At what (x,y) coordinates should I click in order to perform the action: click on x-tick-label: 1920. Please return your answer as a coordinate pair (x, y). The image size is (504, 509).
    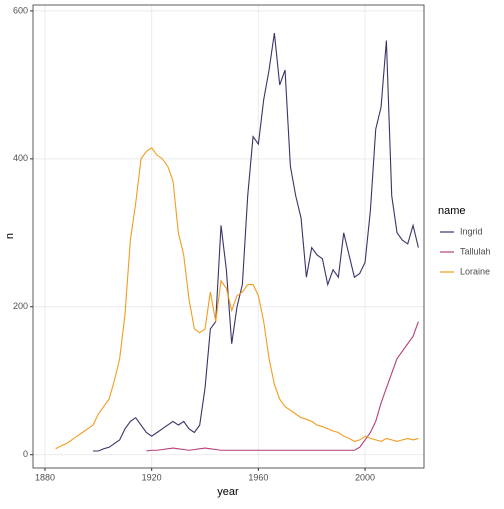
    Looking at the image, I should click on (152, 477).